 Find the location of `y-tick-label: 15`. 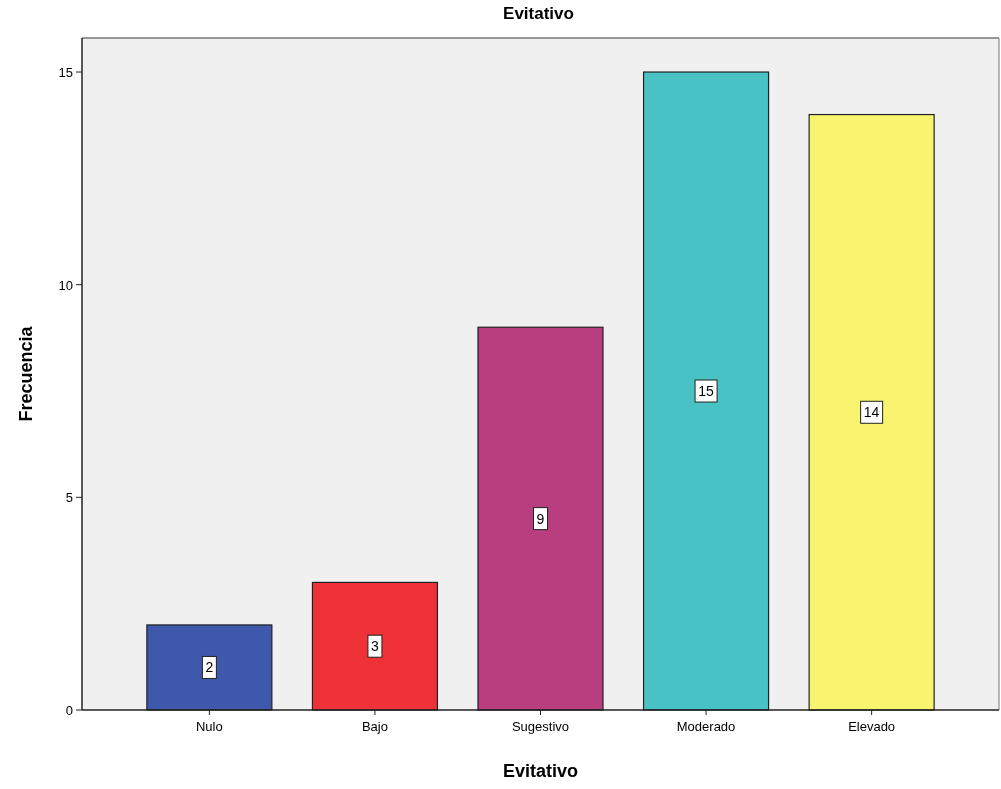

y-tick-label: 15 is located at coordinates (65, 73).